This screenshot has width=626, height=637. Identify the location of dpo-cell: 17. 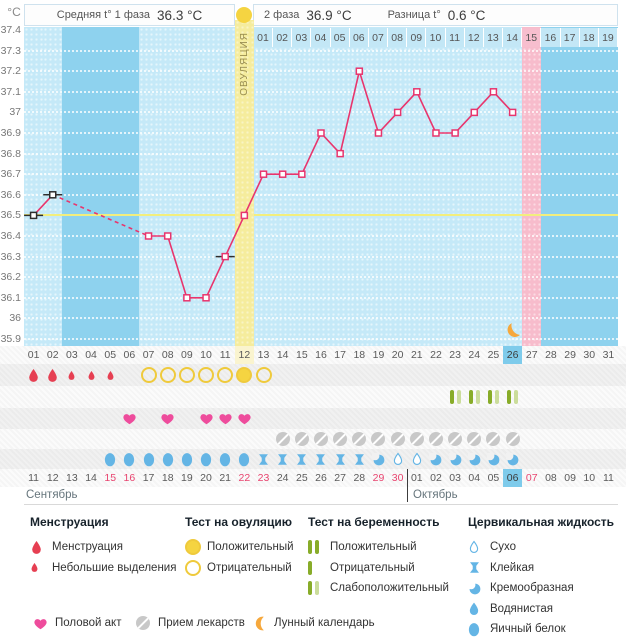
(570, 37).